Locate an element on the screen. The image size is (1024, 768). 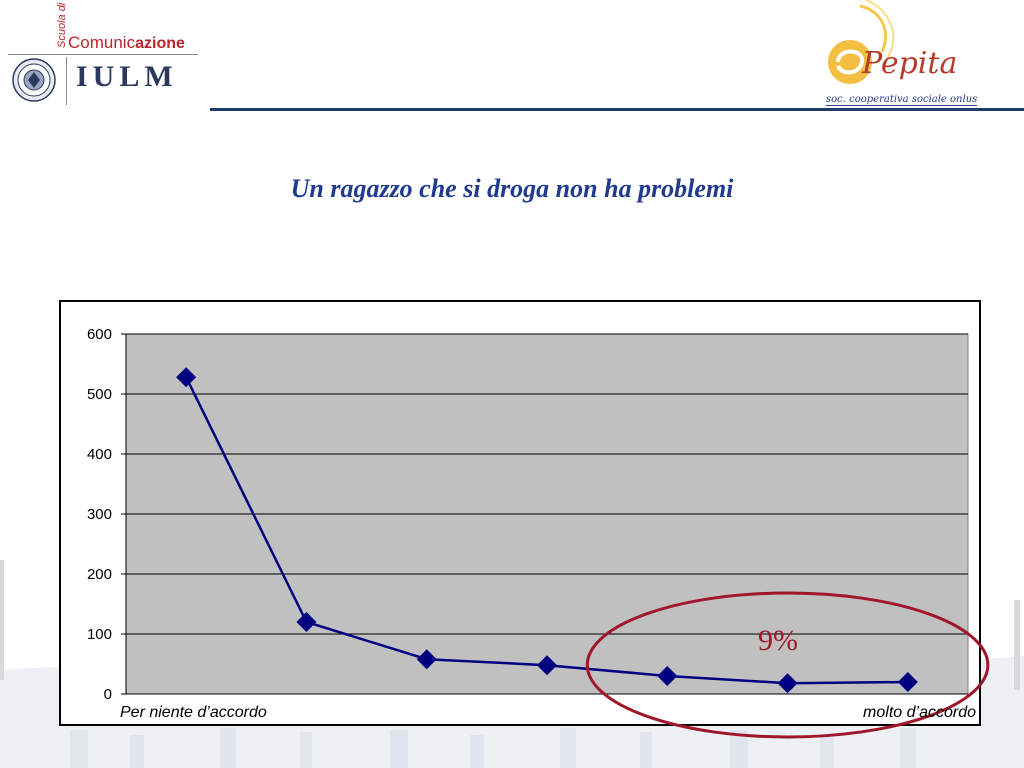
svg-text: Scuola di is located at coordinates (62, 25).